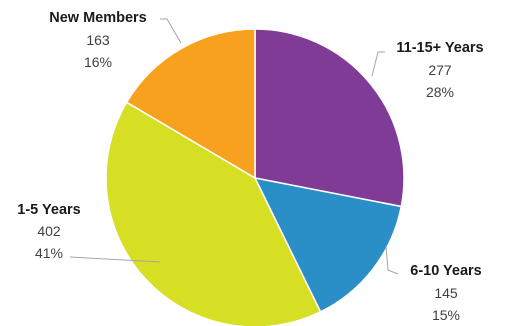 The width and height of the screenshot is (507, 326). Describe the element at coordinates (392, 260) in the screenshot. I see `leader-line-6-10-years` at that location.